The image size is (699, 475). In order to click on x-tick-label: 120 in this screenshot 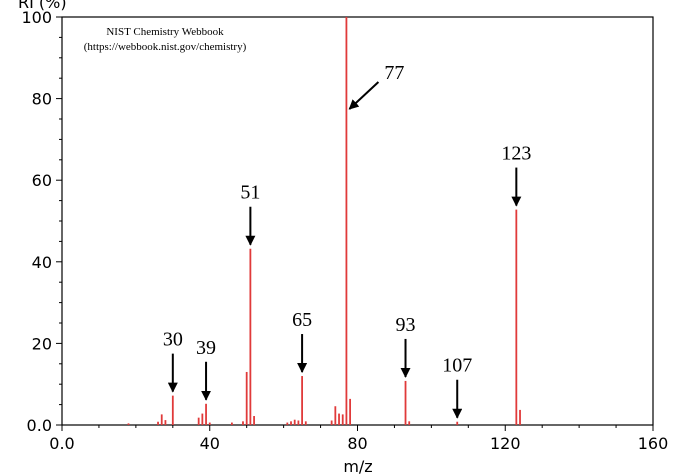, I will do `click(505, 443)`.